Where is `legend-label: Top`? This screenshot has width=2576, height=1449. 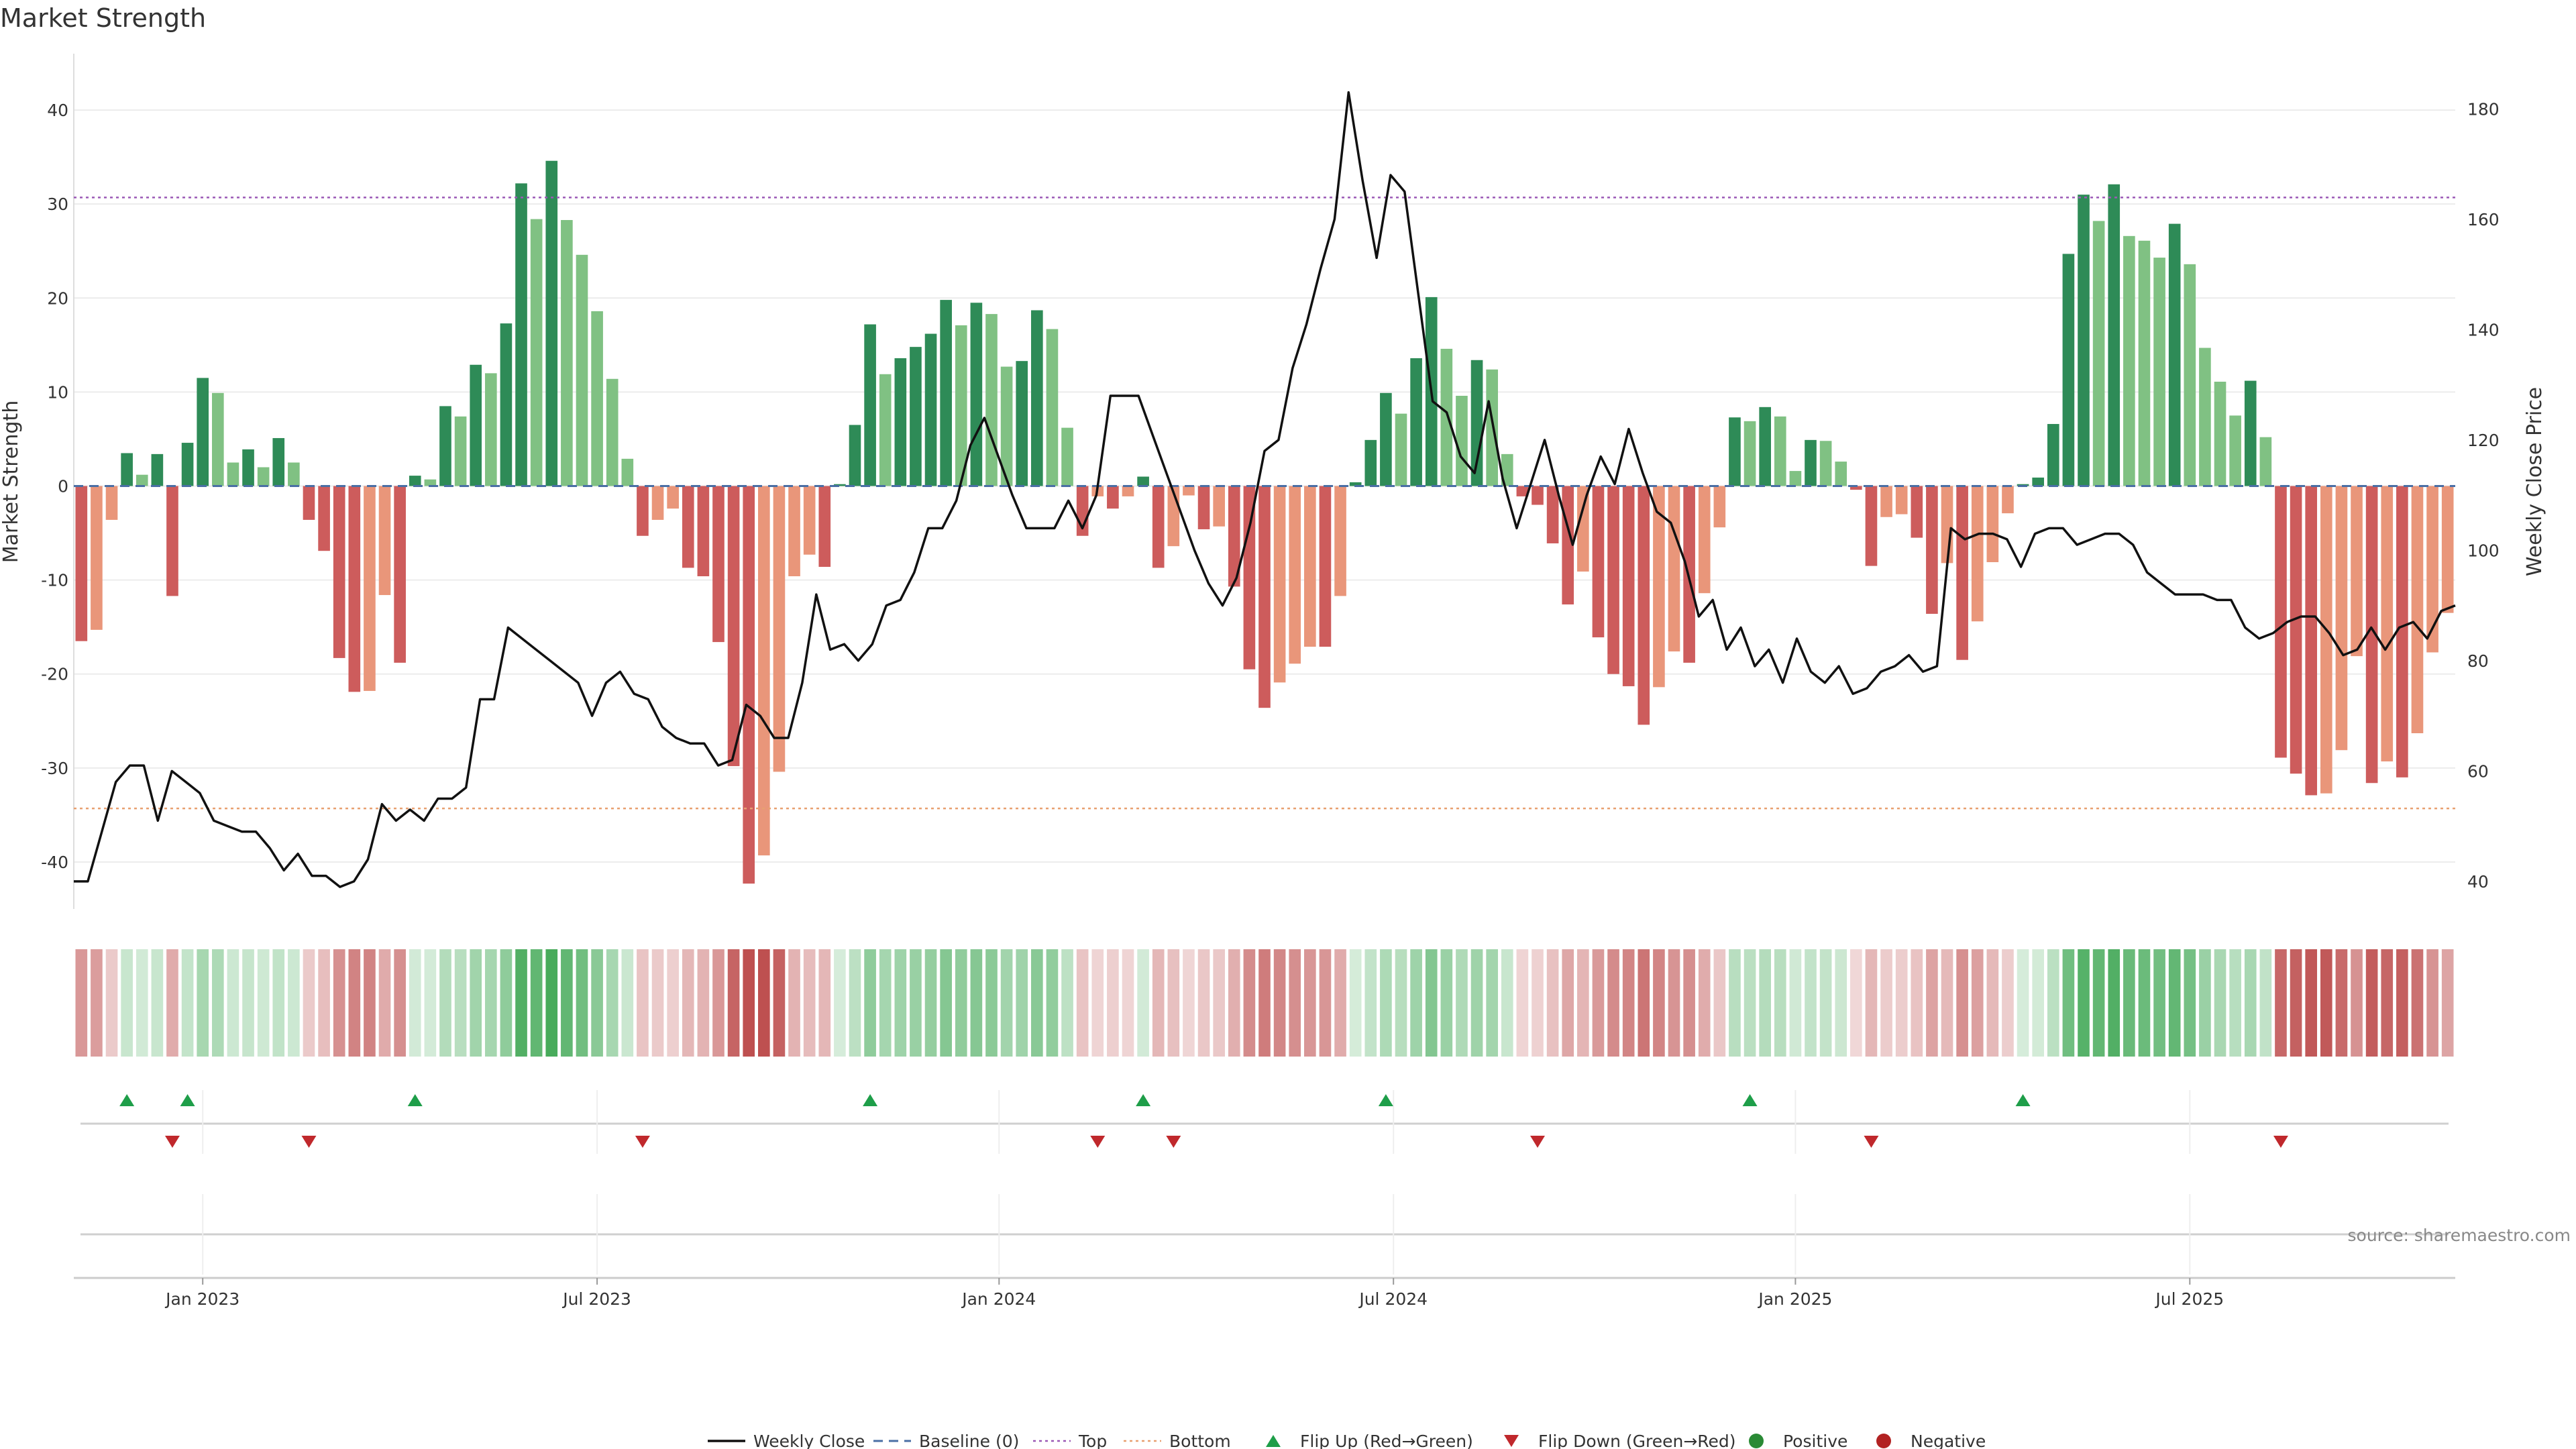
legend-label: Top is located at coordinates (1092, 1440).